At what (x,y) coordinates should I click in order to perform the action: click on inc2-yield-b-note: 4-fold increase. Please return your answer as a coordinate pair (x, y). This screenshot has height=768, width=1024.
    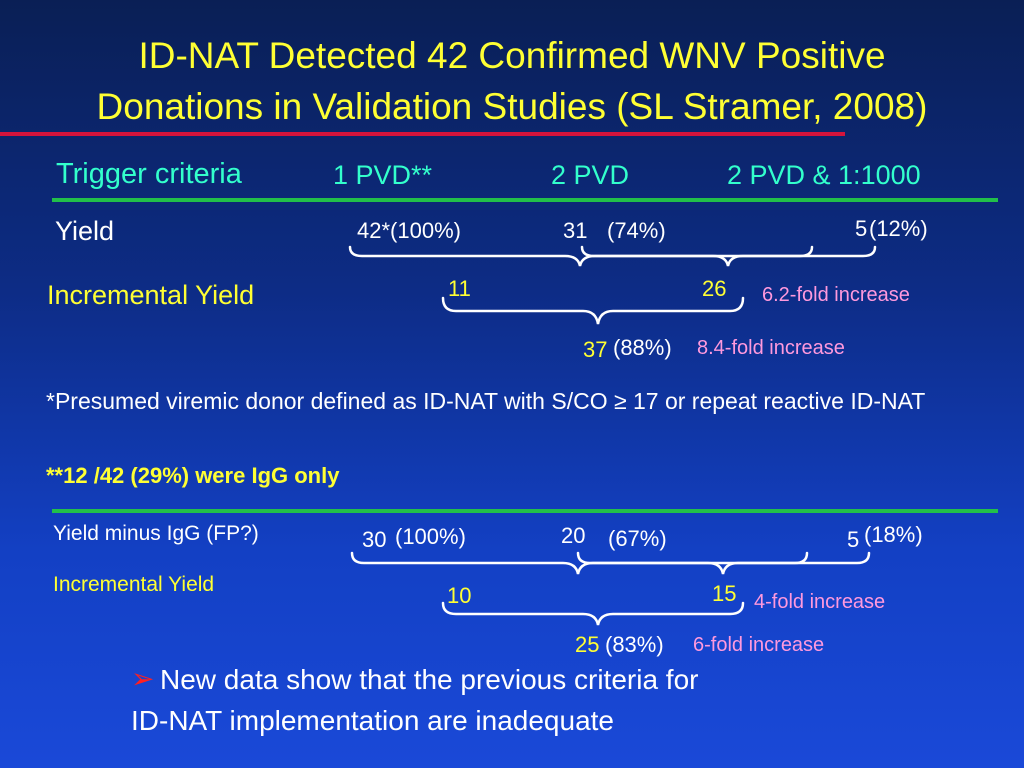
    Looking at the image, I should click on (820, 602).